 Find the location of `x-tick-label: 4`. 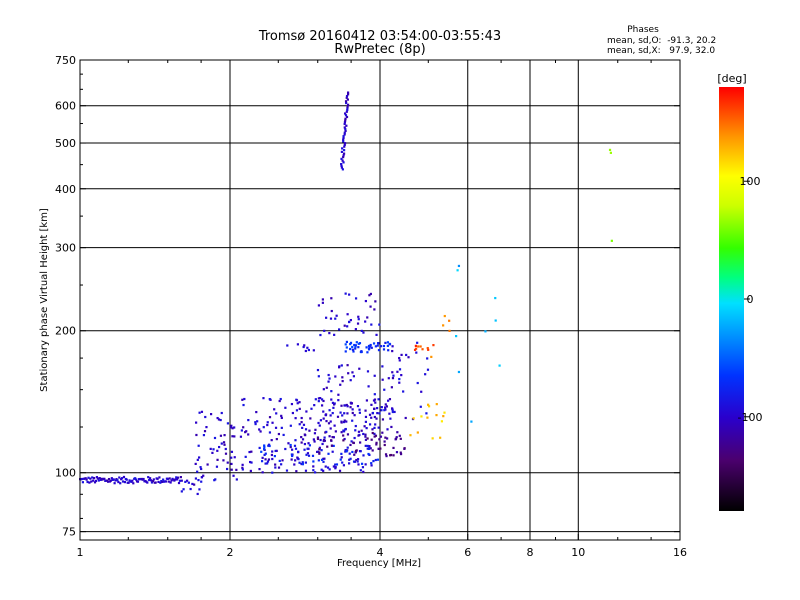

x-tick-label: 4 is located at coordinates (380, 552).